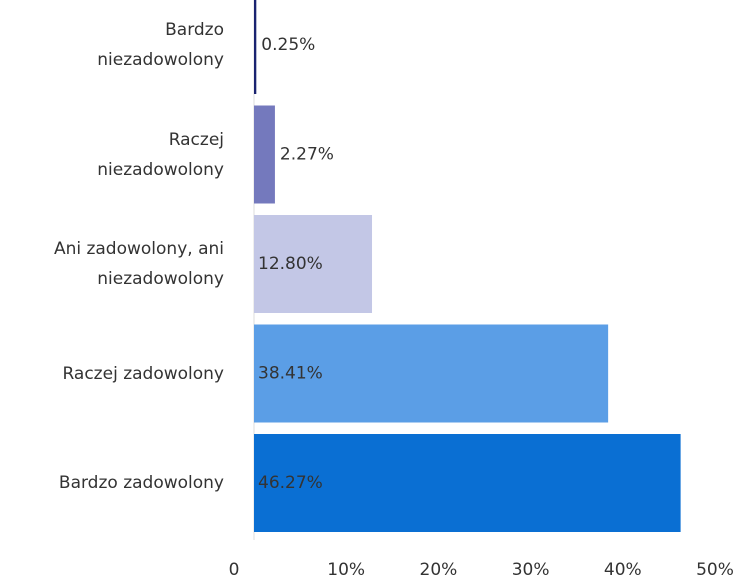  Describe the element at coordinates (143, 373) in the screenshot. I see `category-label: Raczej zadowolony` at that location.